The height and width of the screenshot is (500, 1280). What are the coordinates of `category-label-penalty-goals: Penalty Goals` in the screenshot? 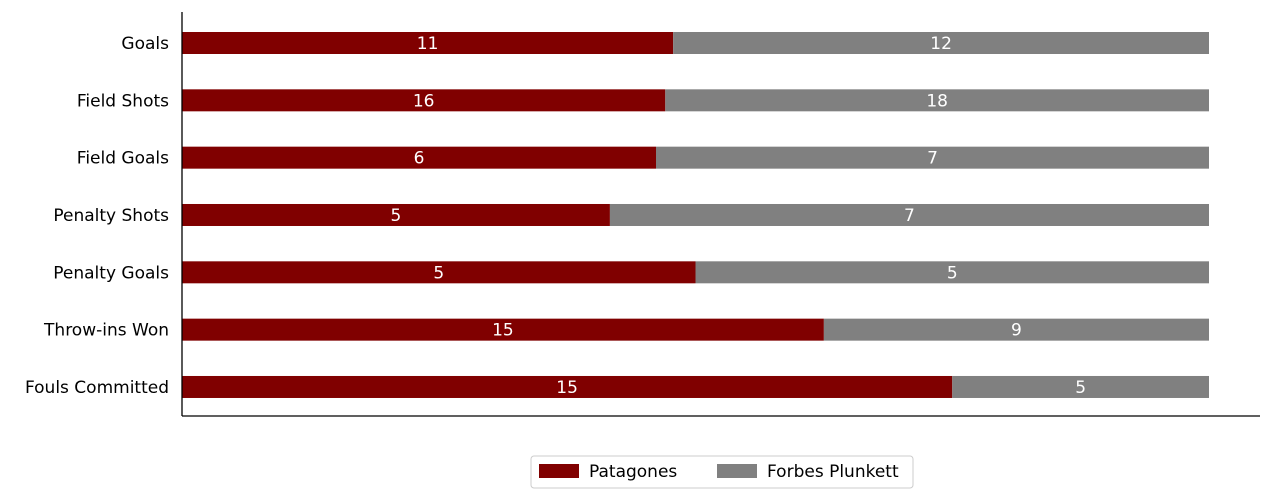 It's located at (111, 273).